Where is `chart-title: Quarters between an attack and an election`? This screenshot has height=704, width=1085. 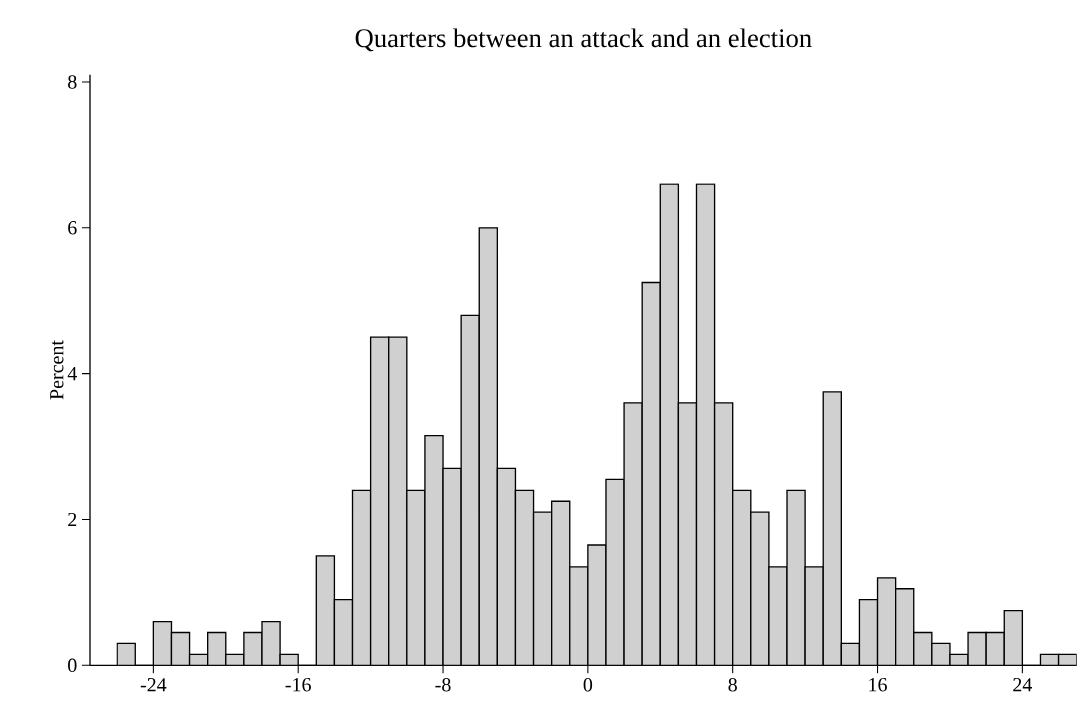
chart-title: Quarters between an attack and an election is located at coordinates (583, 40).